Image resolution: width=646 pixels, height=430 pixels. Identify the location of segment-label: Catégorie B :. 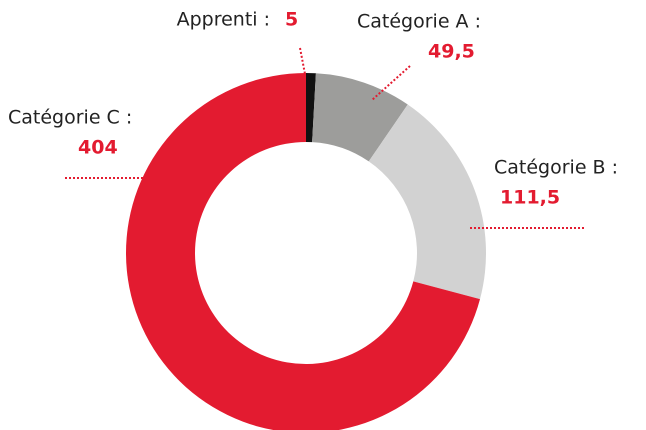
(556, 168).